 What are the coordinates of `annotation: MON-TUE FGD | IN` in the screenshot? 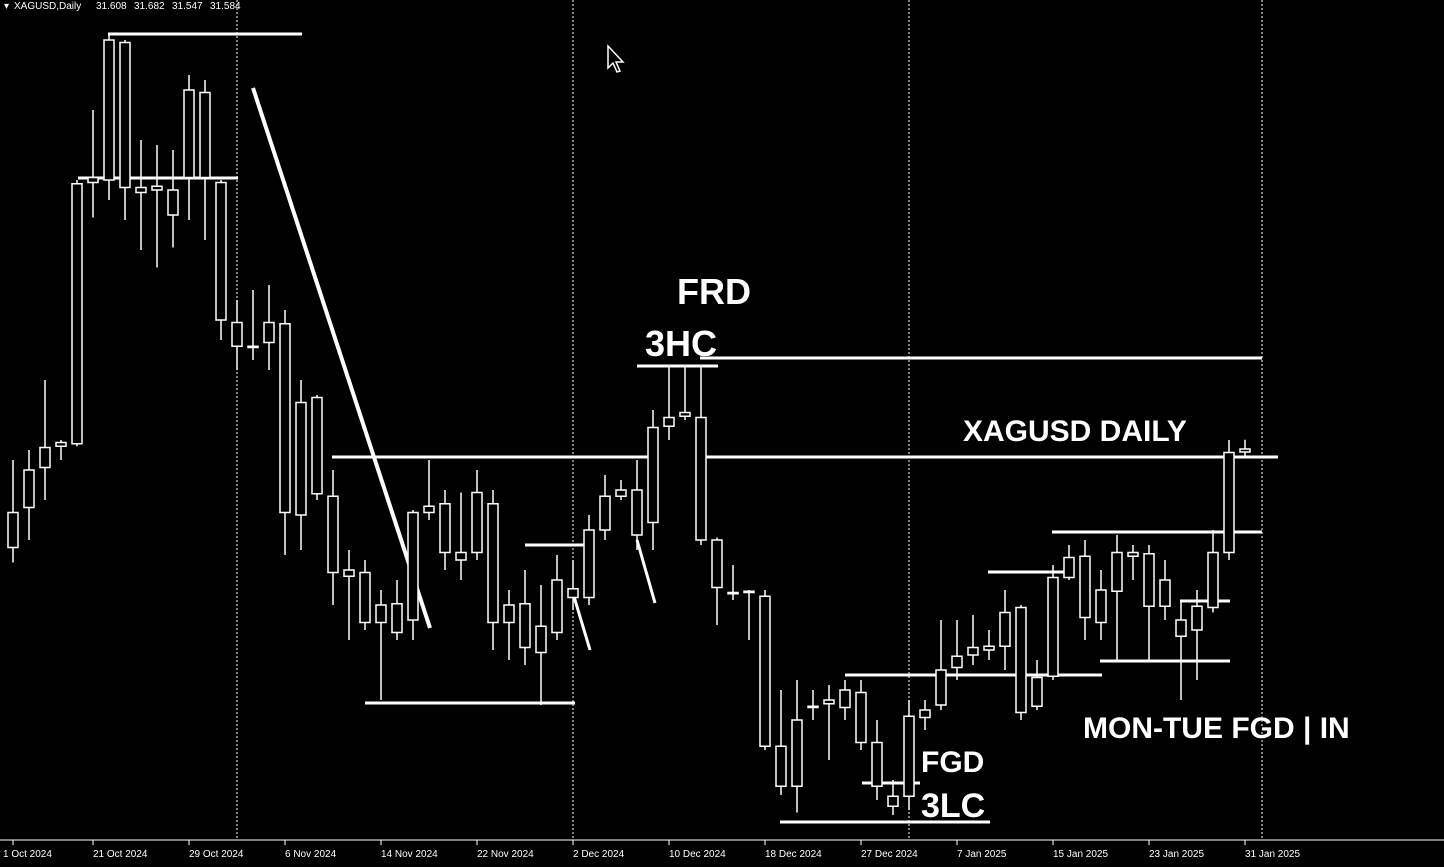 It's located at (1216, 728).